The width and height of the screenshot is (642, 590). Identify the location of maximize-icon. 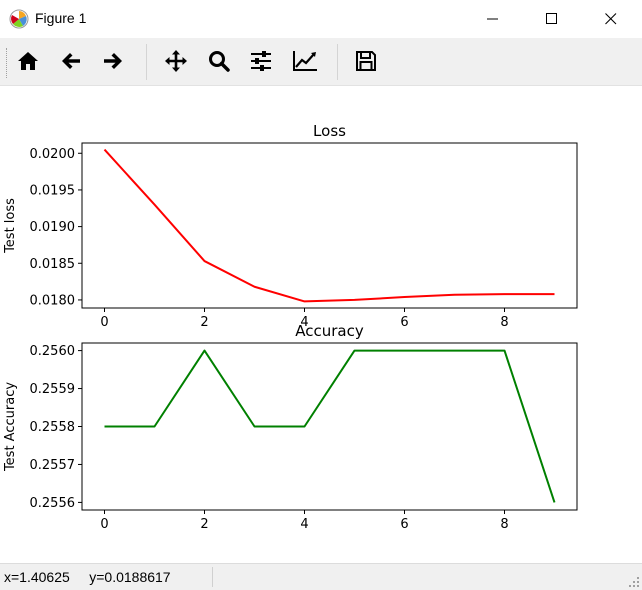
(552, 19).